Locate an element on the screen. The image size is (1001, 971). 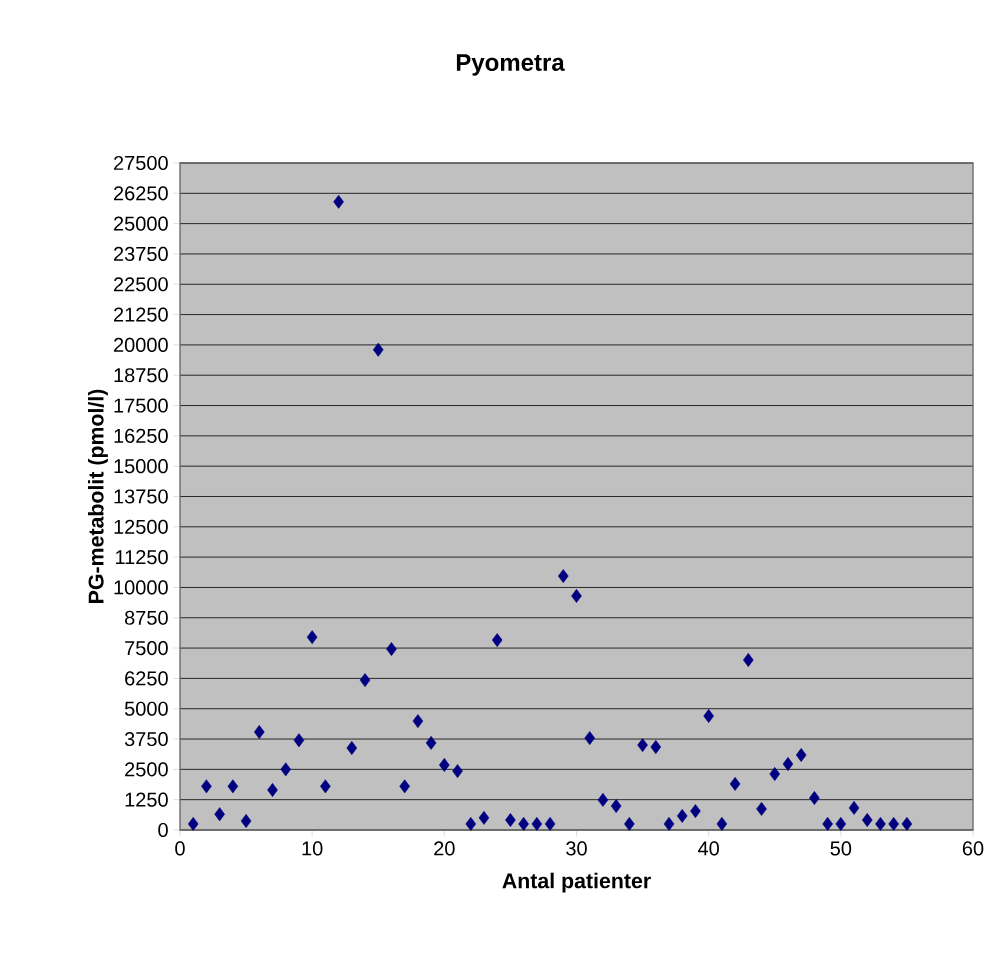
chart-title: Pyometra is located at coordinates (510, 65).